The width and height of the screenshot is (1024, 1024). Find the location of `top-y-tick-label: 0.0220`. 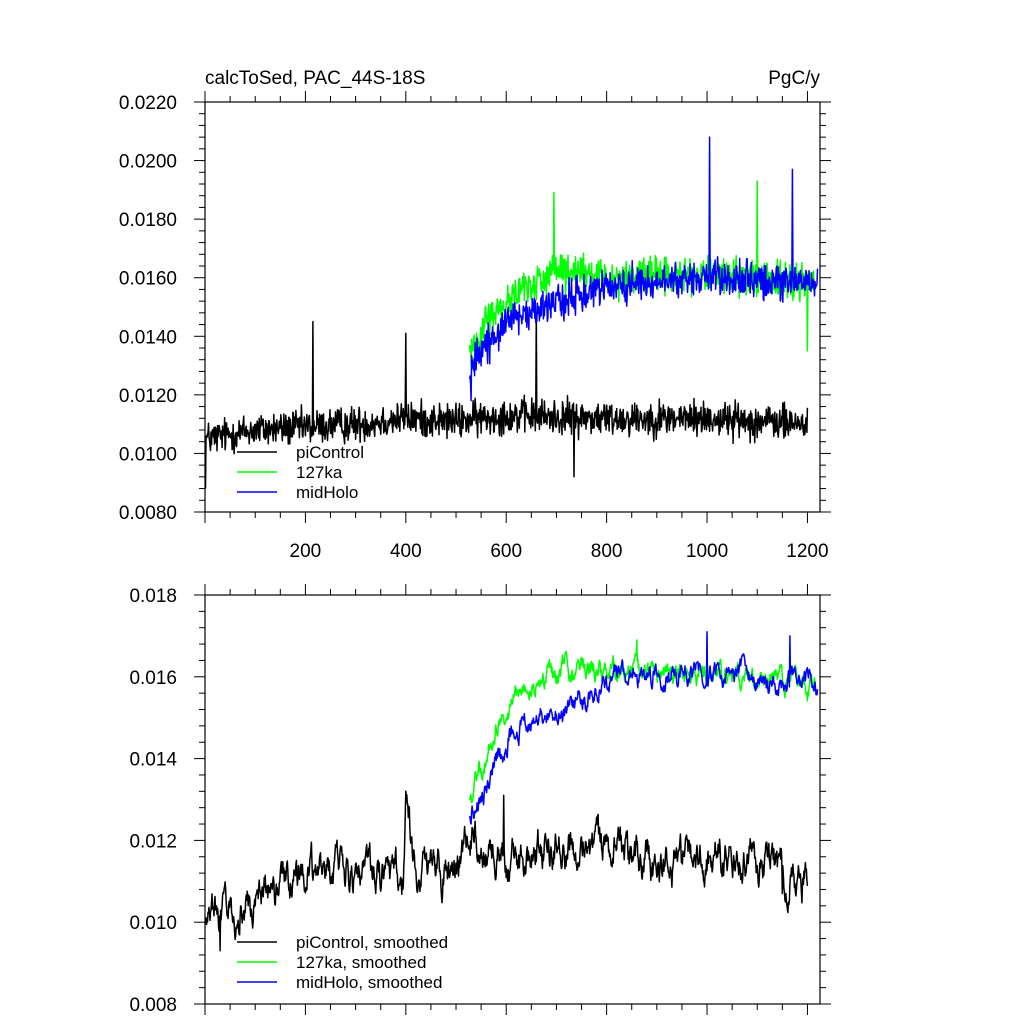

top-y-tick-label: 0.0220 is located at coordinates (148, 103).